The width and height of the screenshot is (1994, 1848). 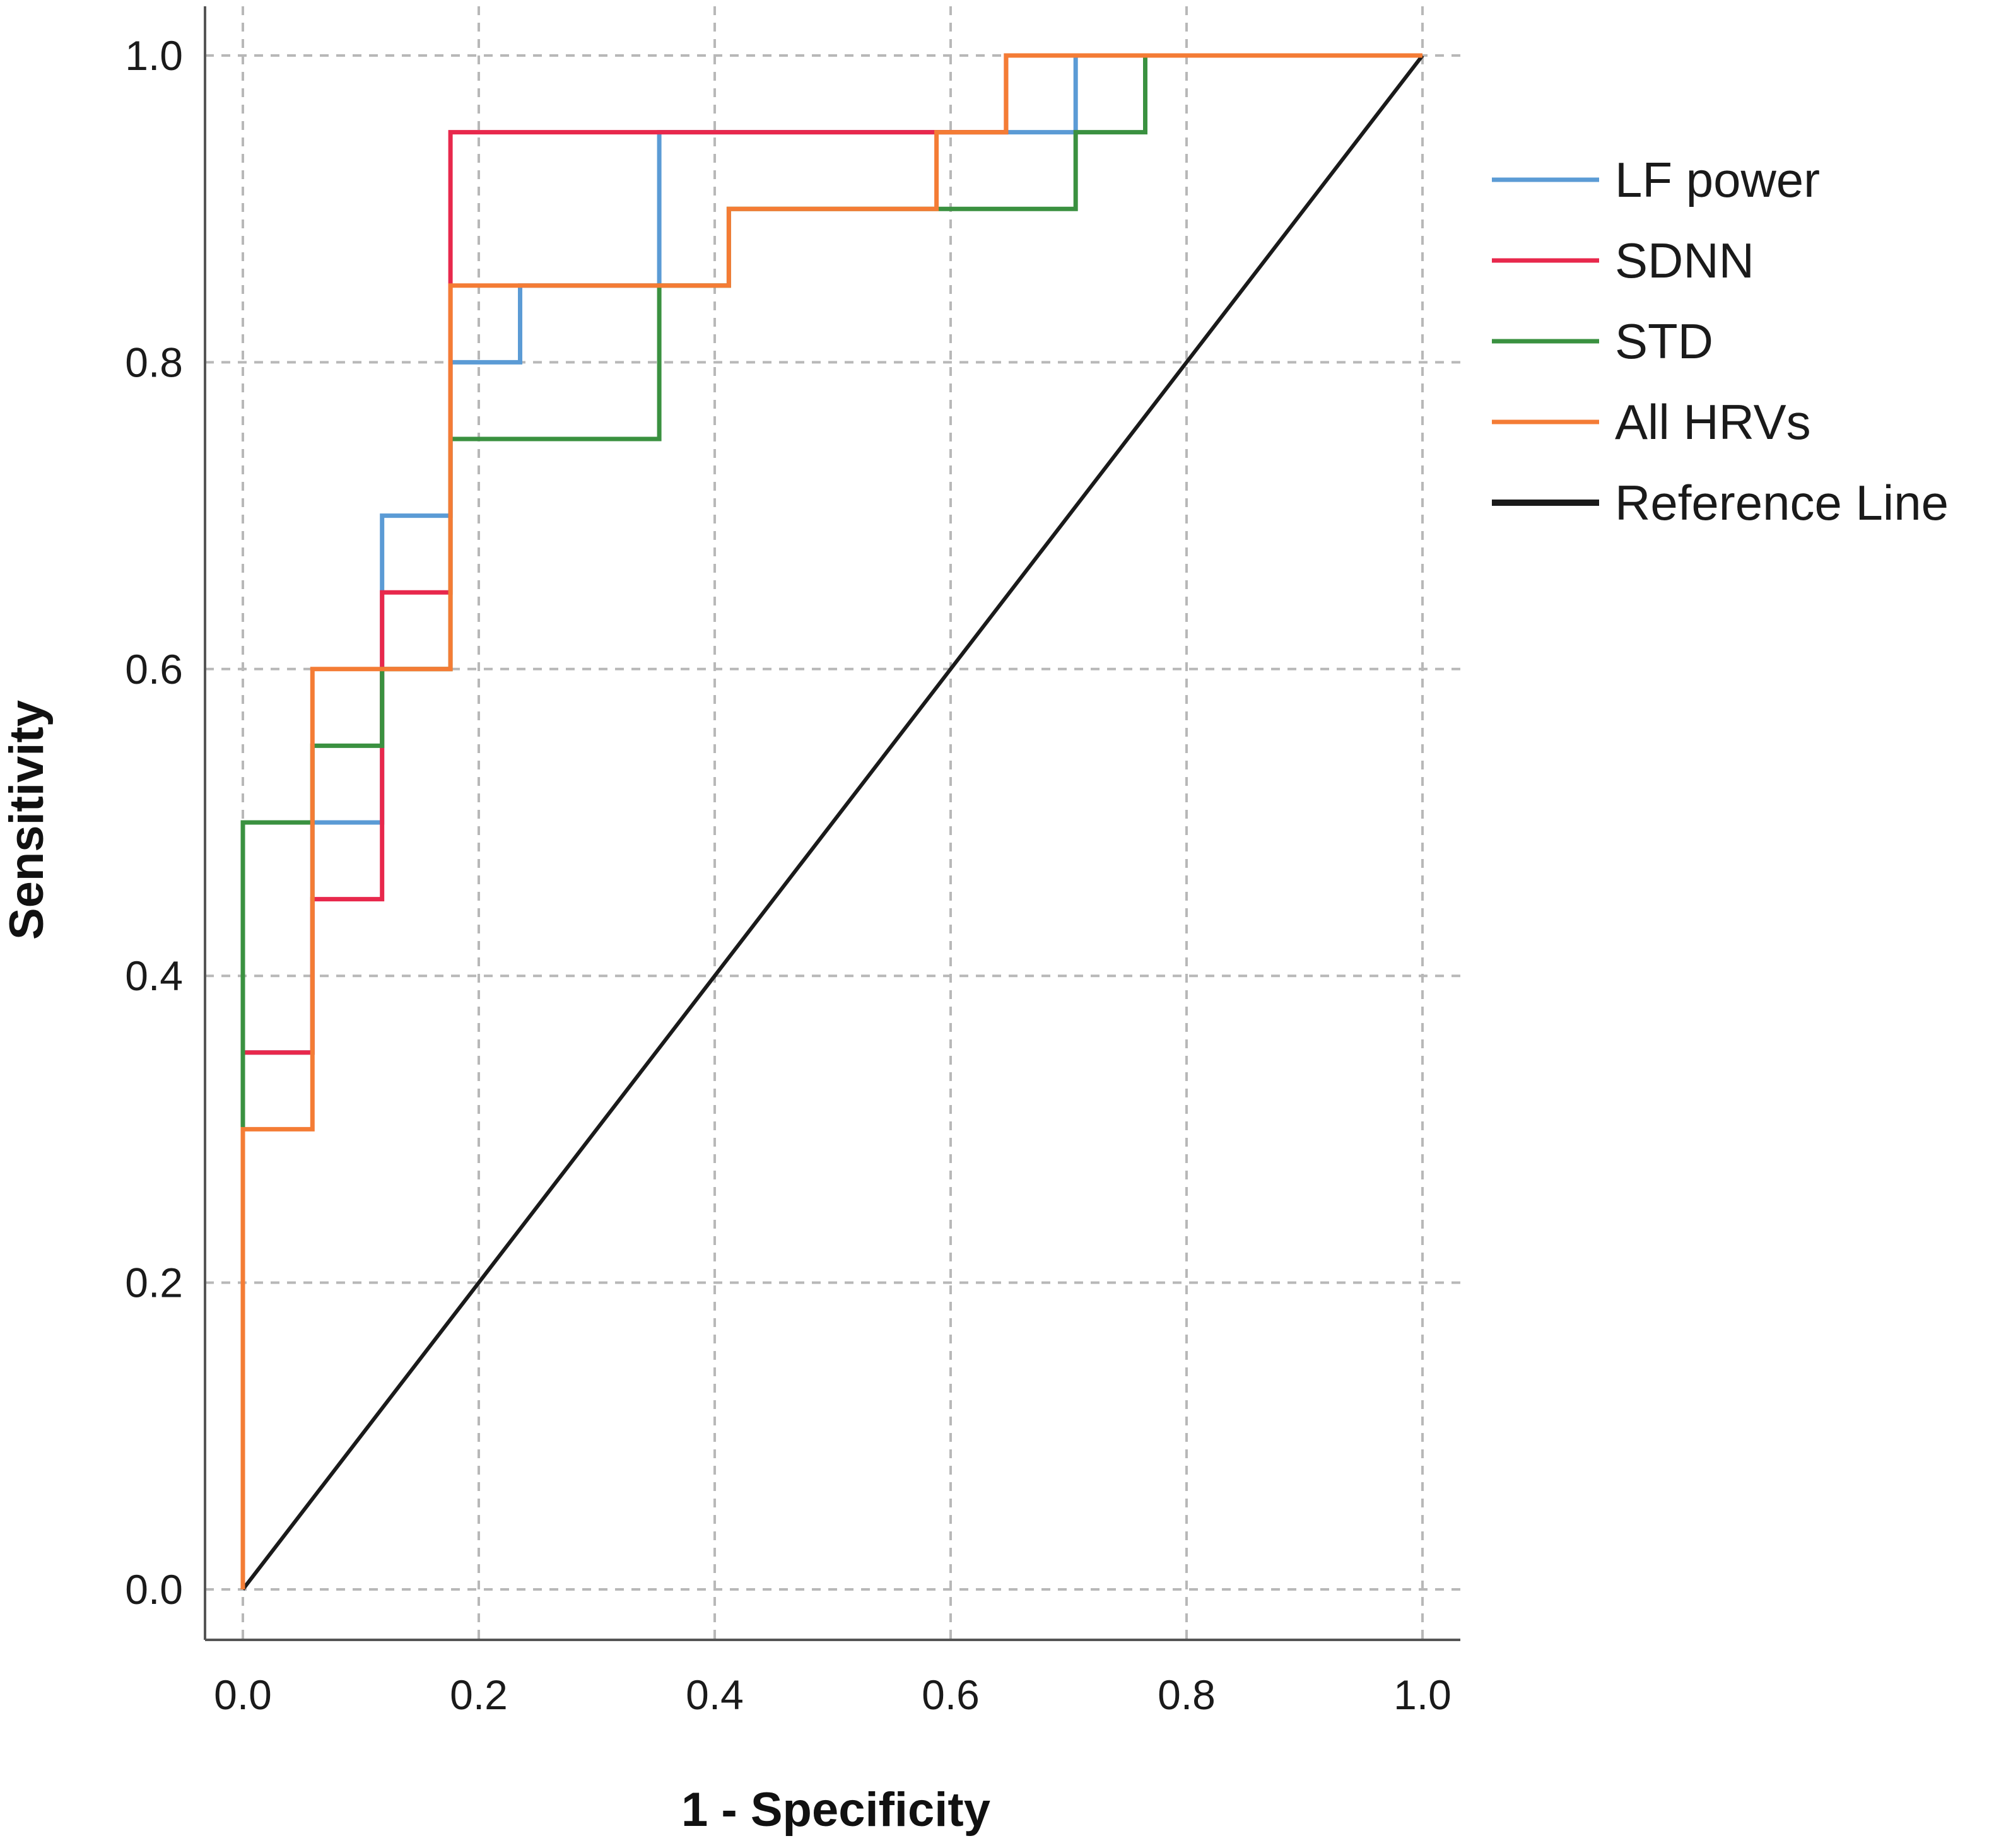 I want to click on y-axis-title: Sensitivity, so click(x=27, y=820).